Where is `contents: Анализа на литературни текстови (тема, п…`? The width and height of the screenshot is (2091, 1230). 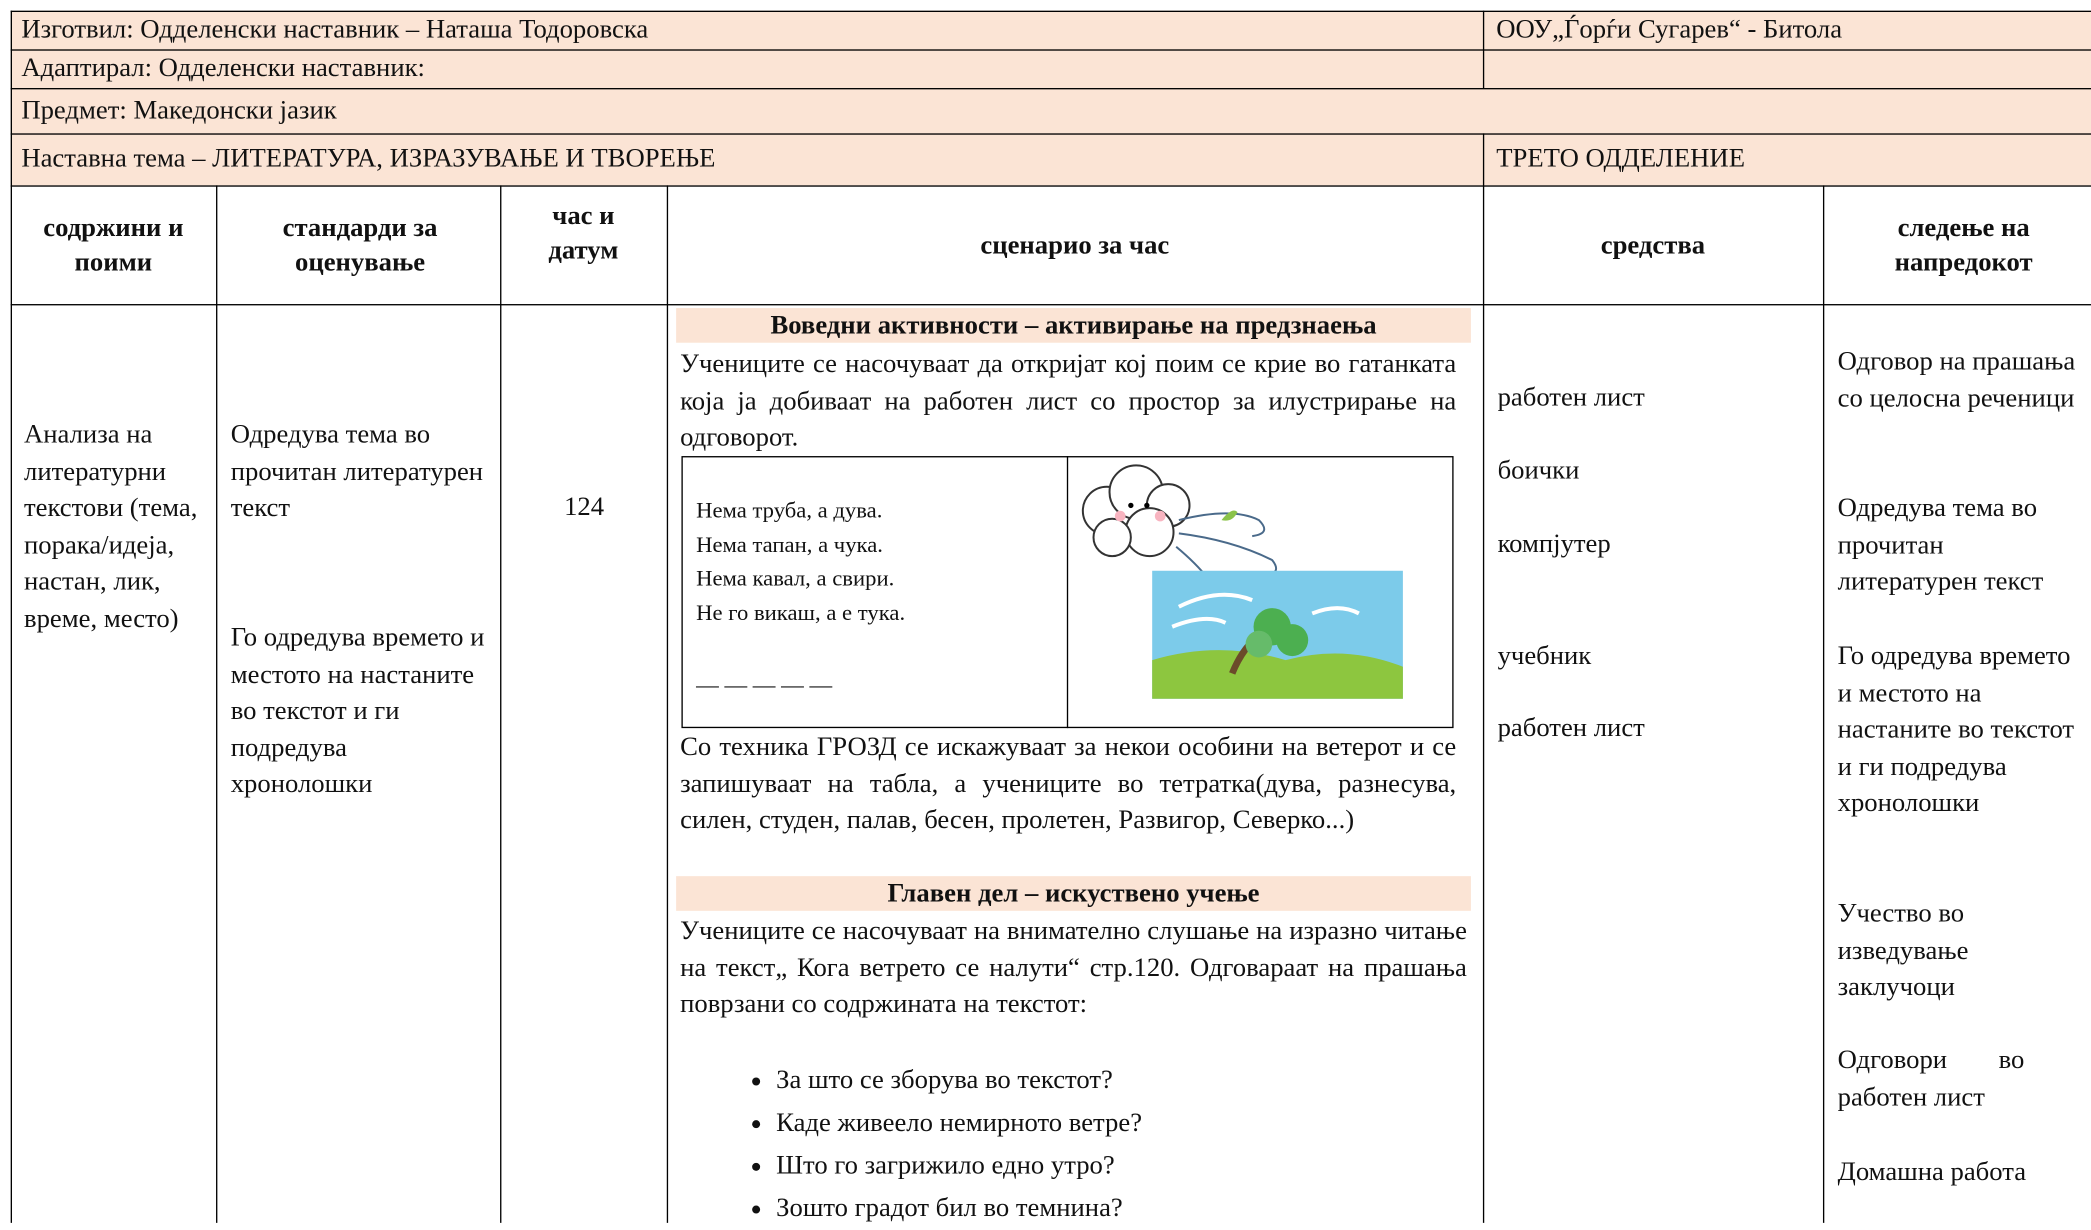 contents: Анализа на литературни текстови (тема, п… is located at coordinates (111, 526).